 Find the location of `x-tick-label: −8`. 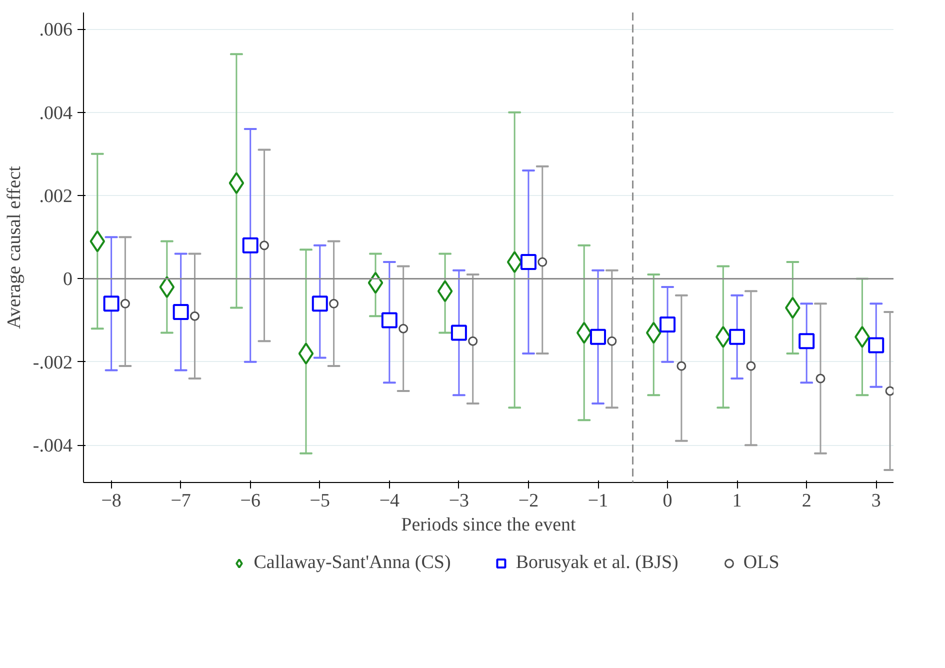

x-tick-label: −8 is located at coordinates (111, 501).